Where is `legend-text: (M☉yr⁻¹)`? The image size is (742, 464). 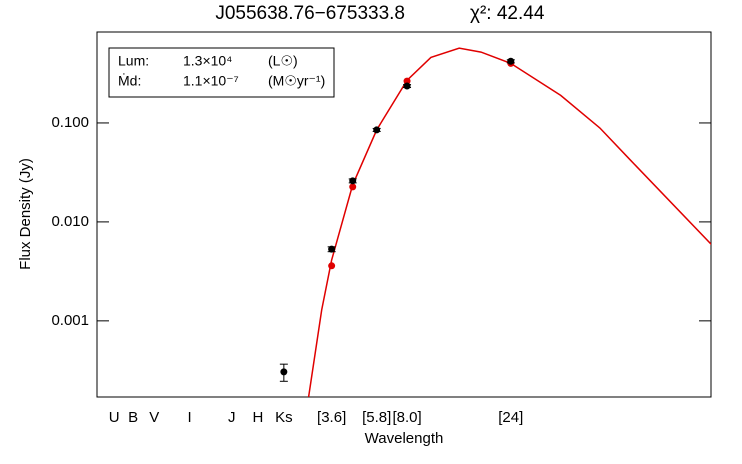 legend-text: (M☉yr⁻¹) is located at coordinates (296, 81).